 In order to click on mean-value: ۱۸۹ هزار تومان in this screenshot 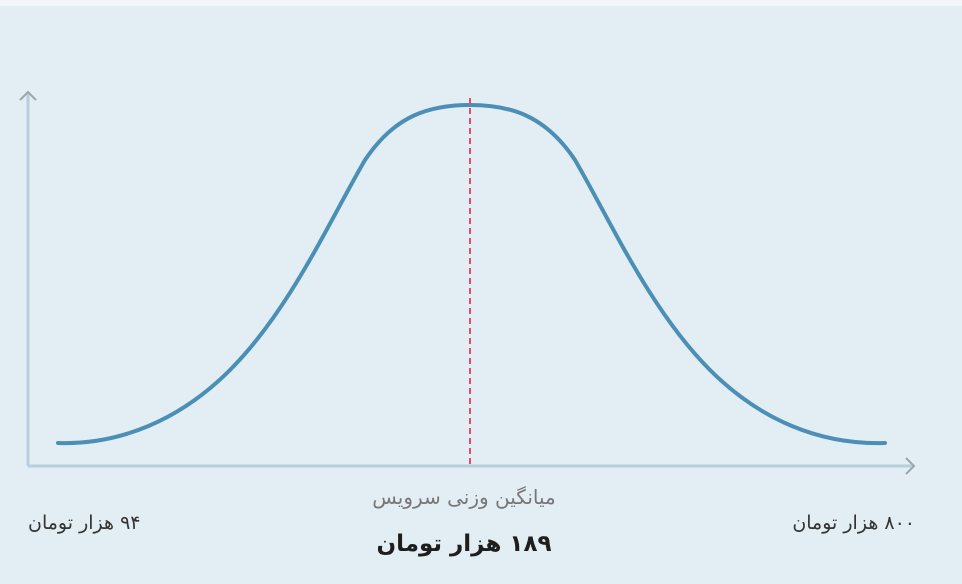, I will do `click(464, 544)`.